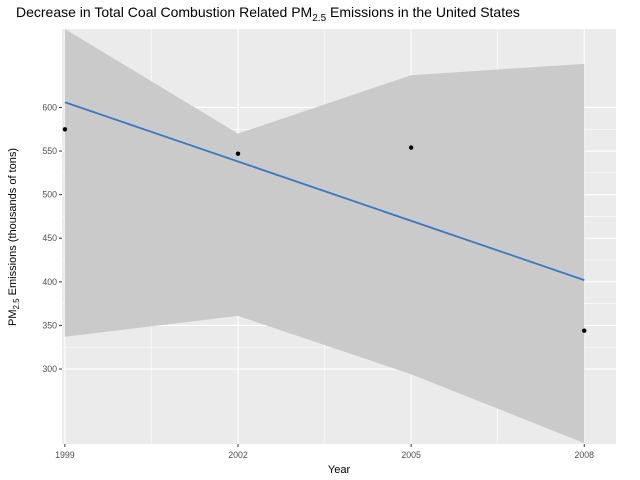 This screenshot has width=640, height=480. What do you see at coordinates (16, 304) in the screenshot?
I see `y-axis-title-subscript: 2.5` at bounding box center [16, 304].